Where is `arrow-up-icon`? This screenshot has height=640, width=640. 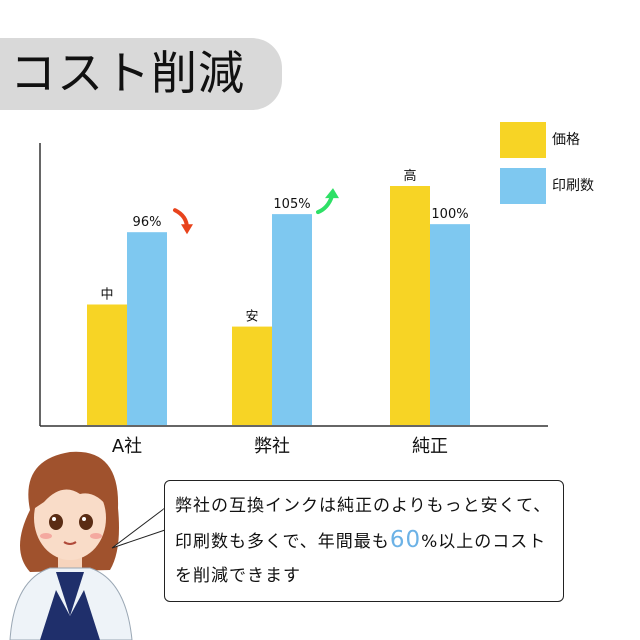
arrow-up-icon is located at coordinates (332, 193).